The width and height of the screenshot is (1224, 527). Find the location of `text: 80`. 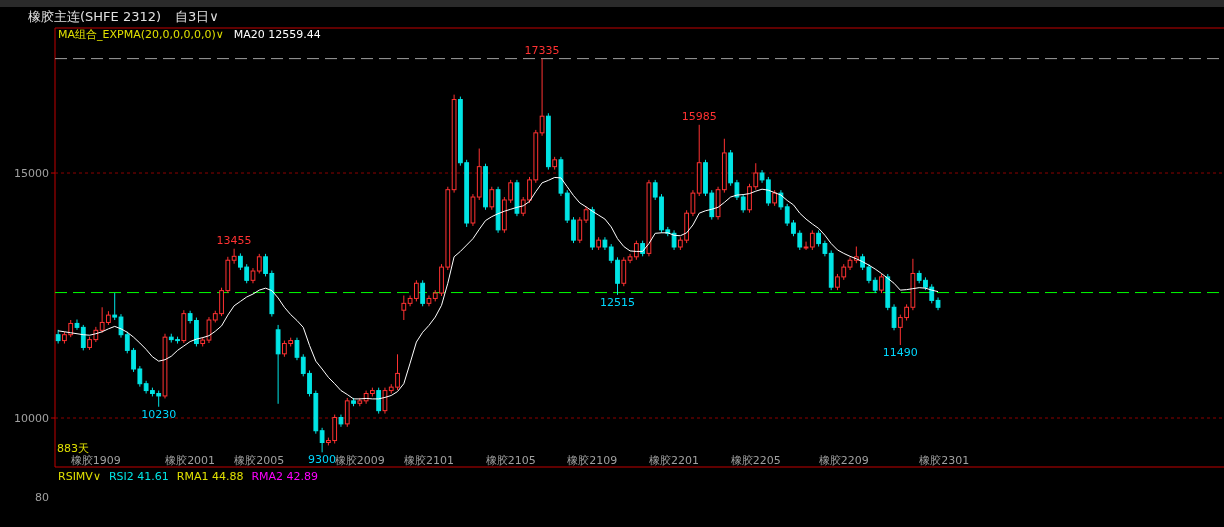

text: 80 is located at coordinates (42, 497).